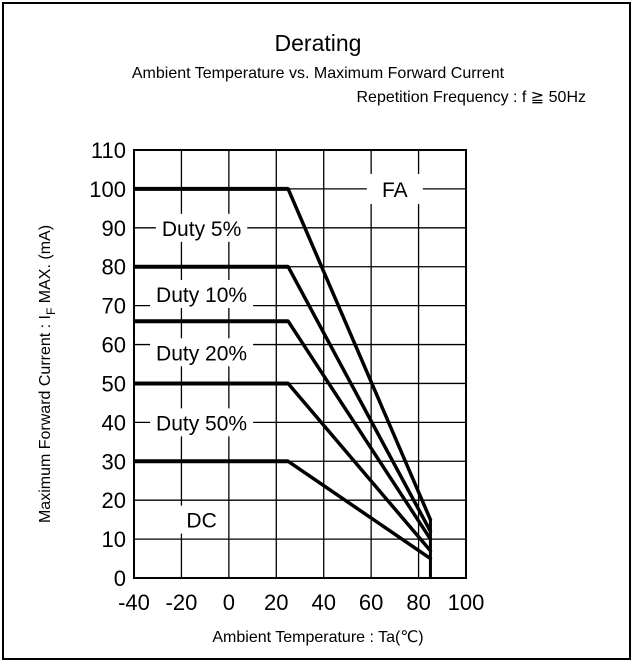 The height and width of the screenshot is (664, 635). Describe the element at coordinates (318, 43) in the screenshot. I see `chart-title: Derating` at that location.